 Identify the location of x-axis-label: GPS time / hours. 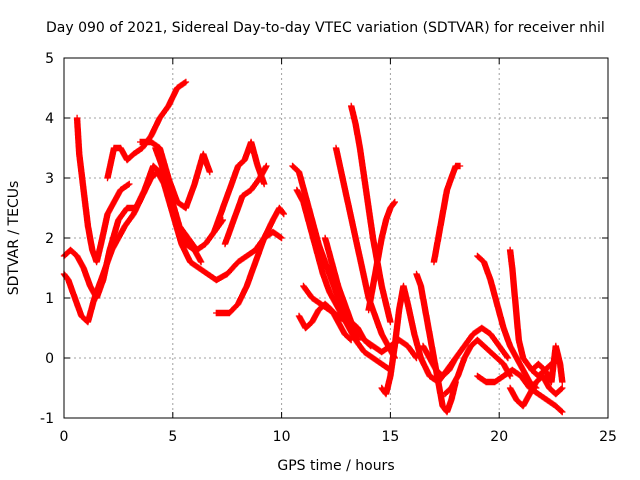
(335, 466).